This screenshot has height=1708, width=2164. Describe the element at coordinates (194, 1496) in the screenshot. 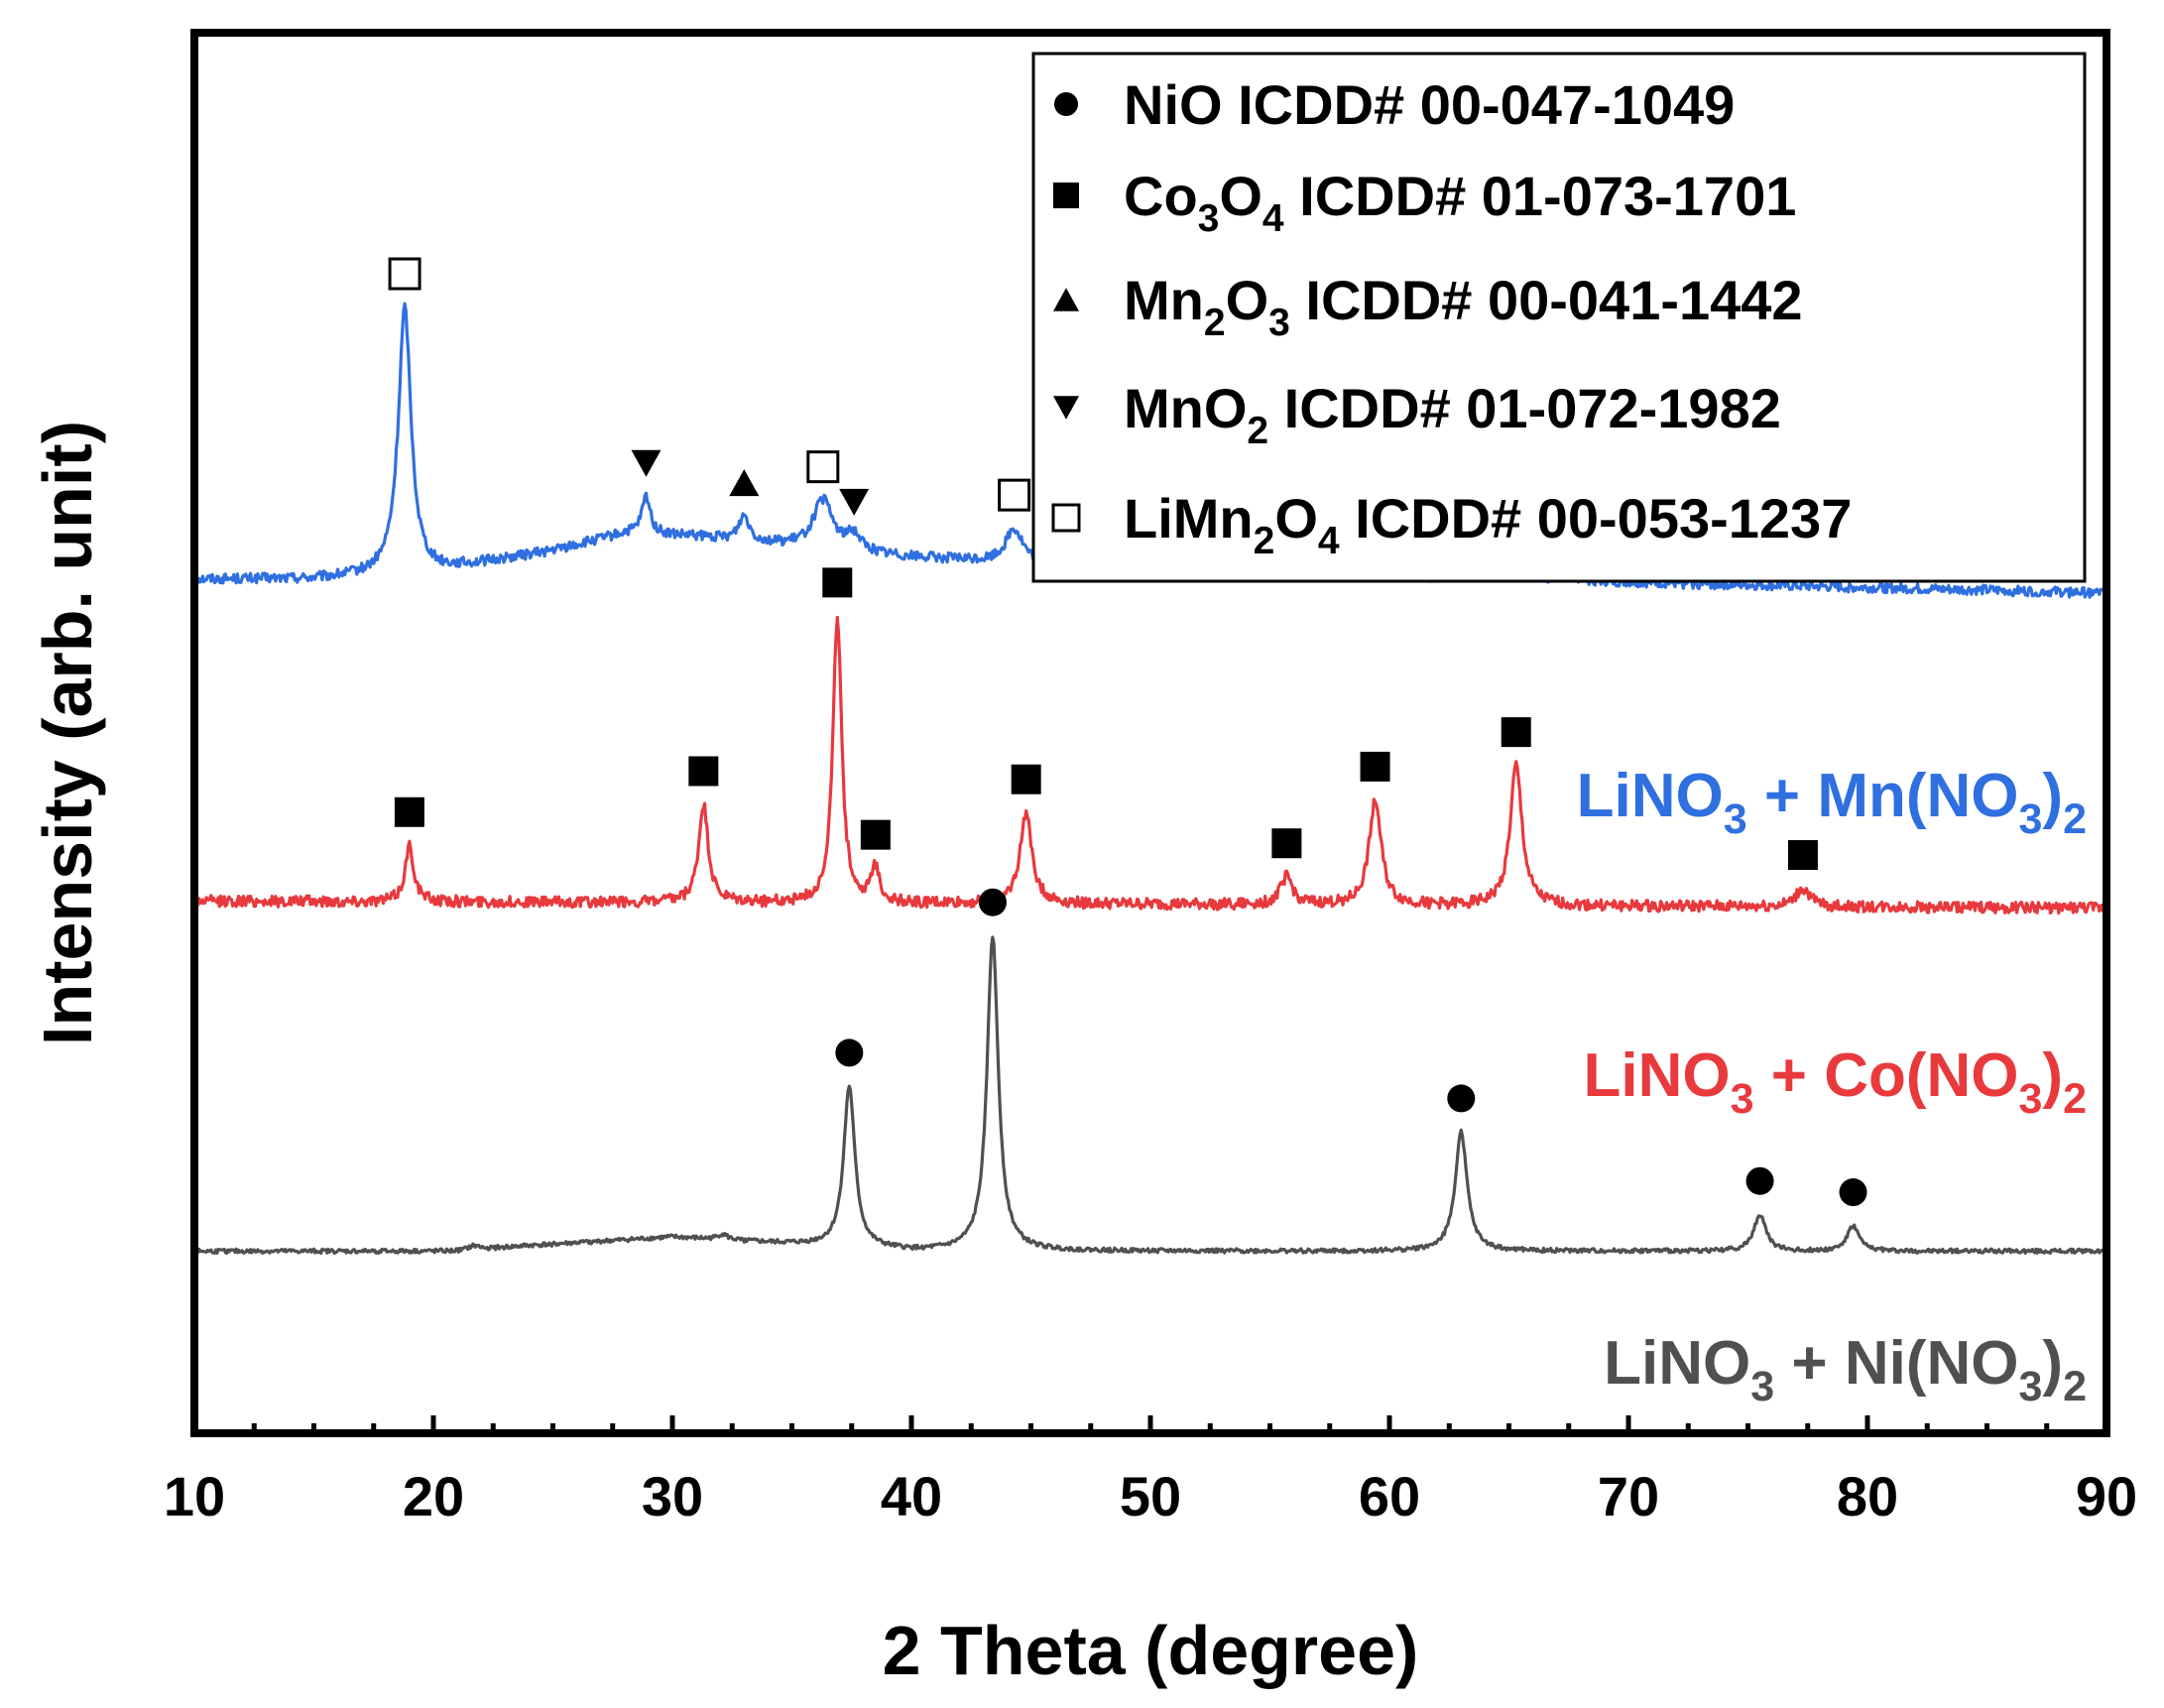

I see `x-tick-label: 10` at that location.